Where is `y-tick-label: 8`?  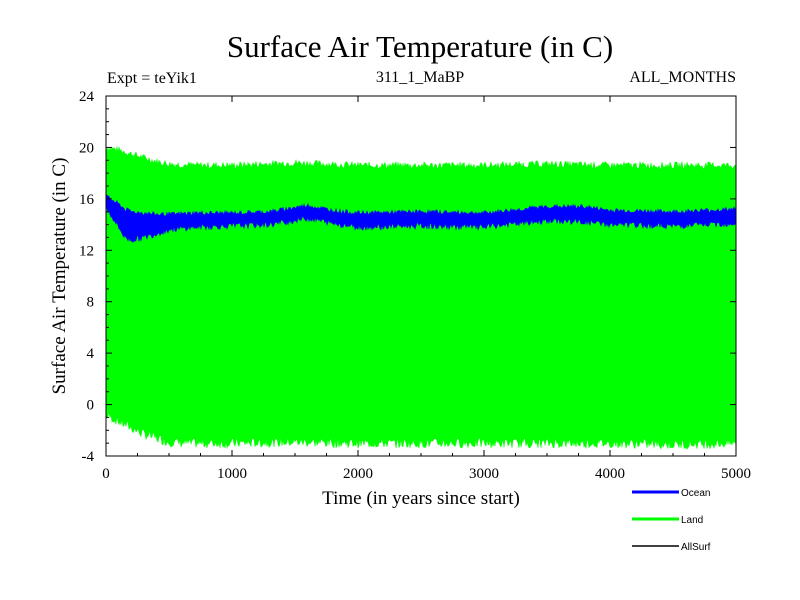 y-tick-label: 8 is located at coordinates (91, 303).